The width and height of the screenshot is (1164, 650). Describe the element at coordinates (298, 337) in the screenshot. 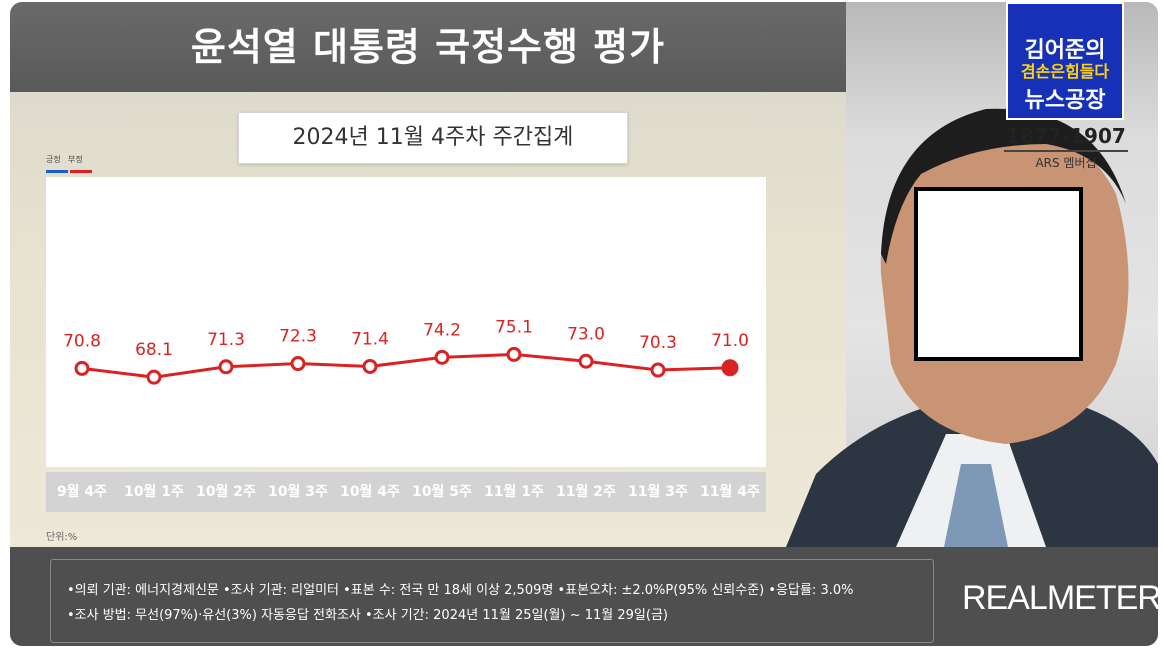

I see `data-label: 72.3` at that location.